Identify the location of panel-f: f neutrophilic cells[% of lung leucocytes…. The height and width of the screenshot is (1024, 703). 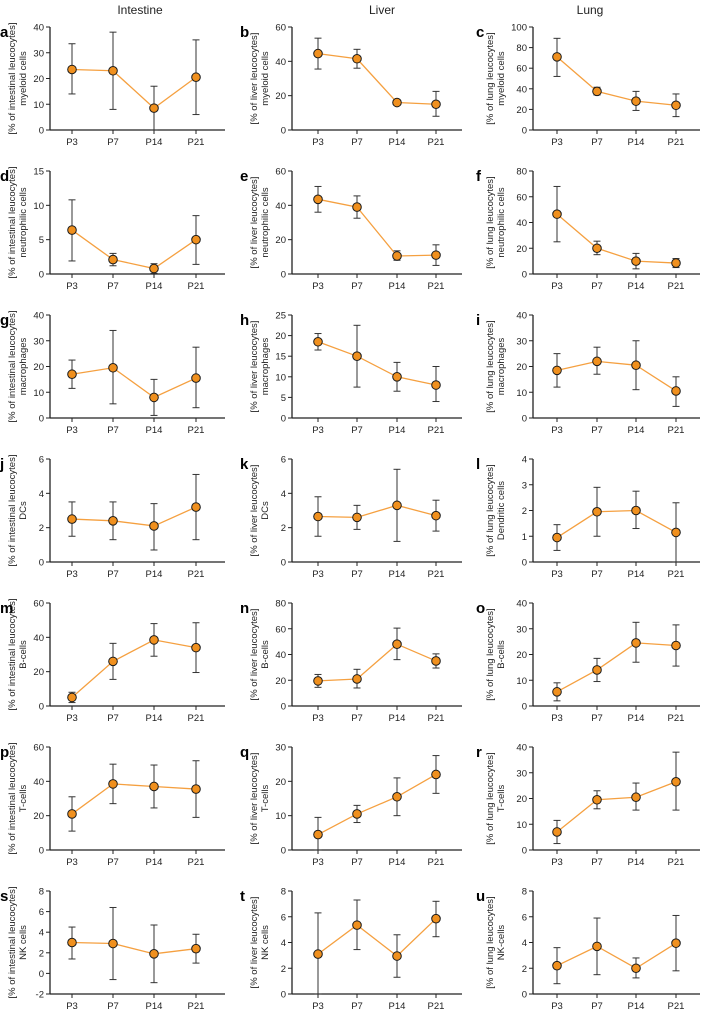
(588, 229).